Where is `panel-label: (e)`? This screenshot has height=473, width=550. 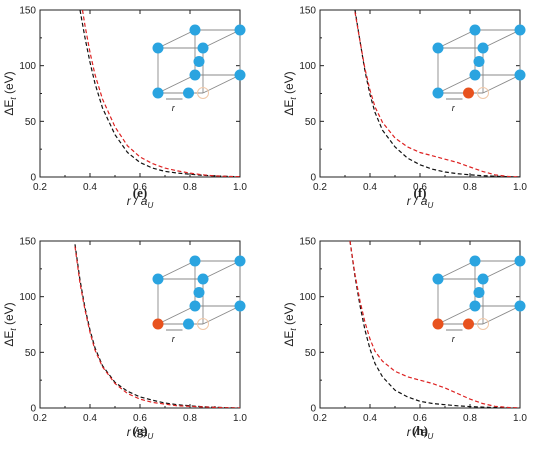
panel-label: (e) is located at coordinates (140, 192).